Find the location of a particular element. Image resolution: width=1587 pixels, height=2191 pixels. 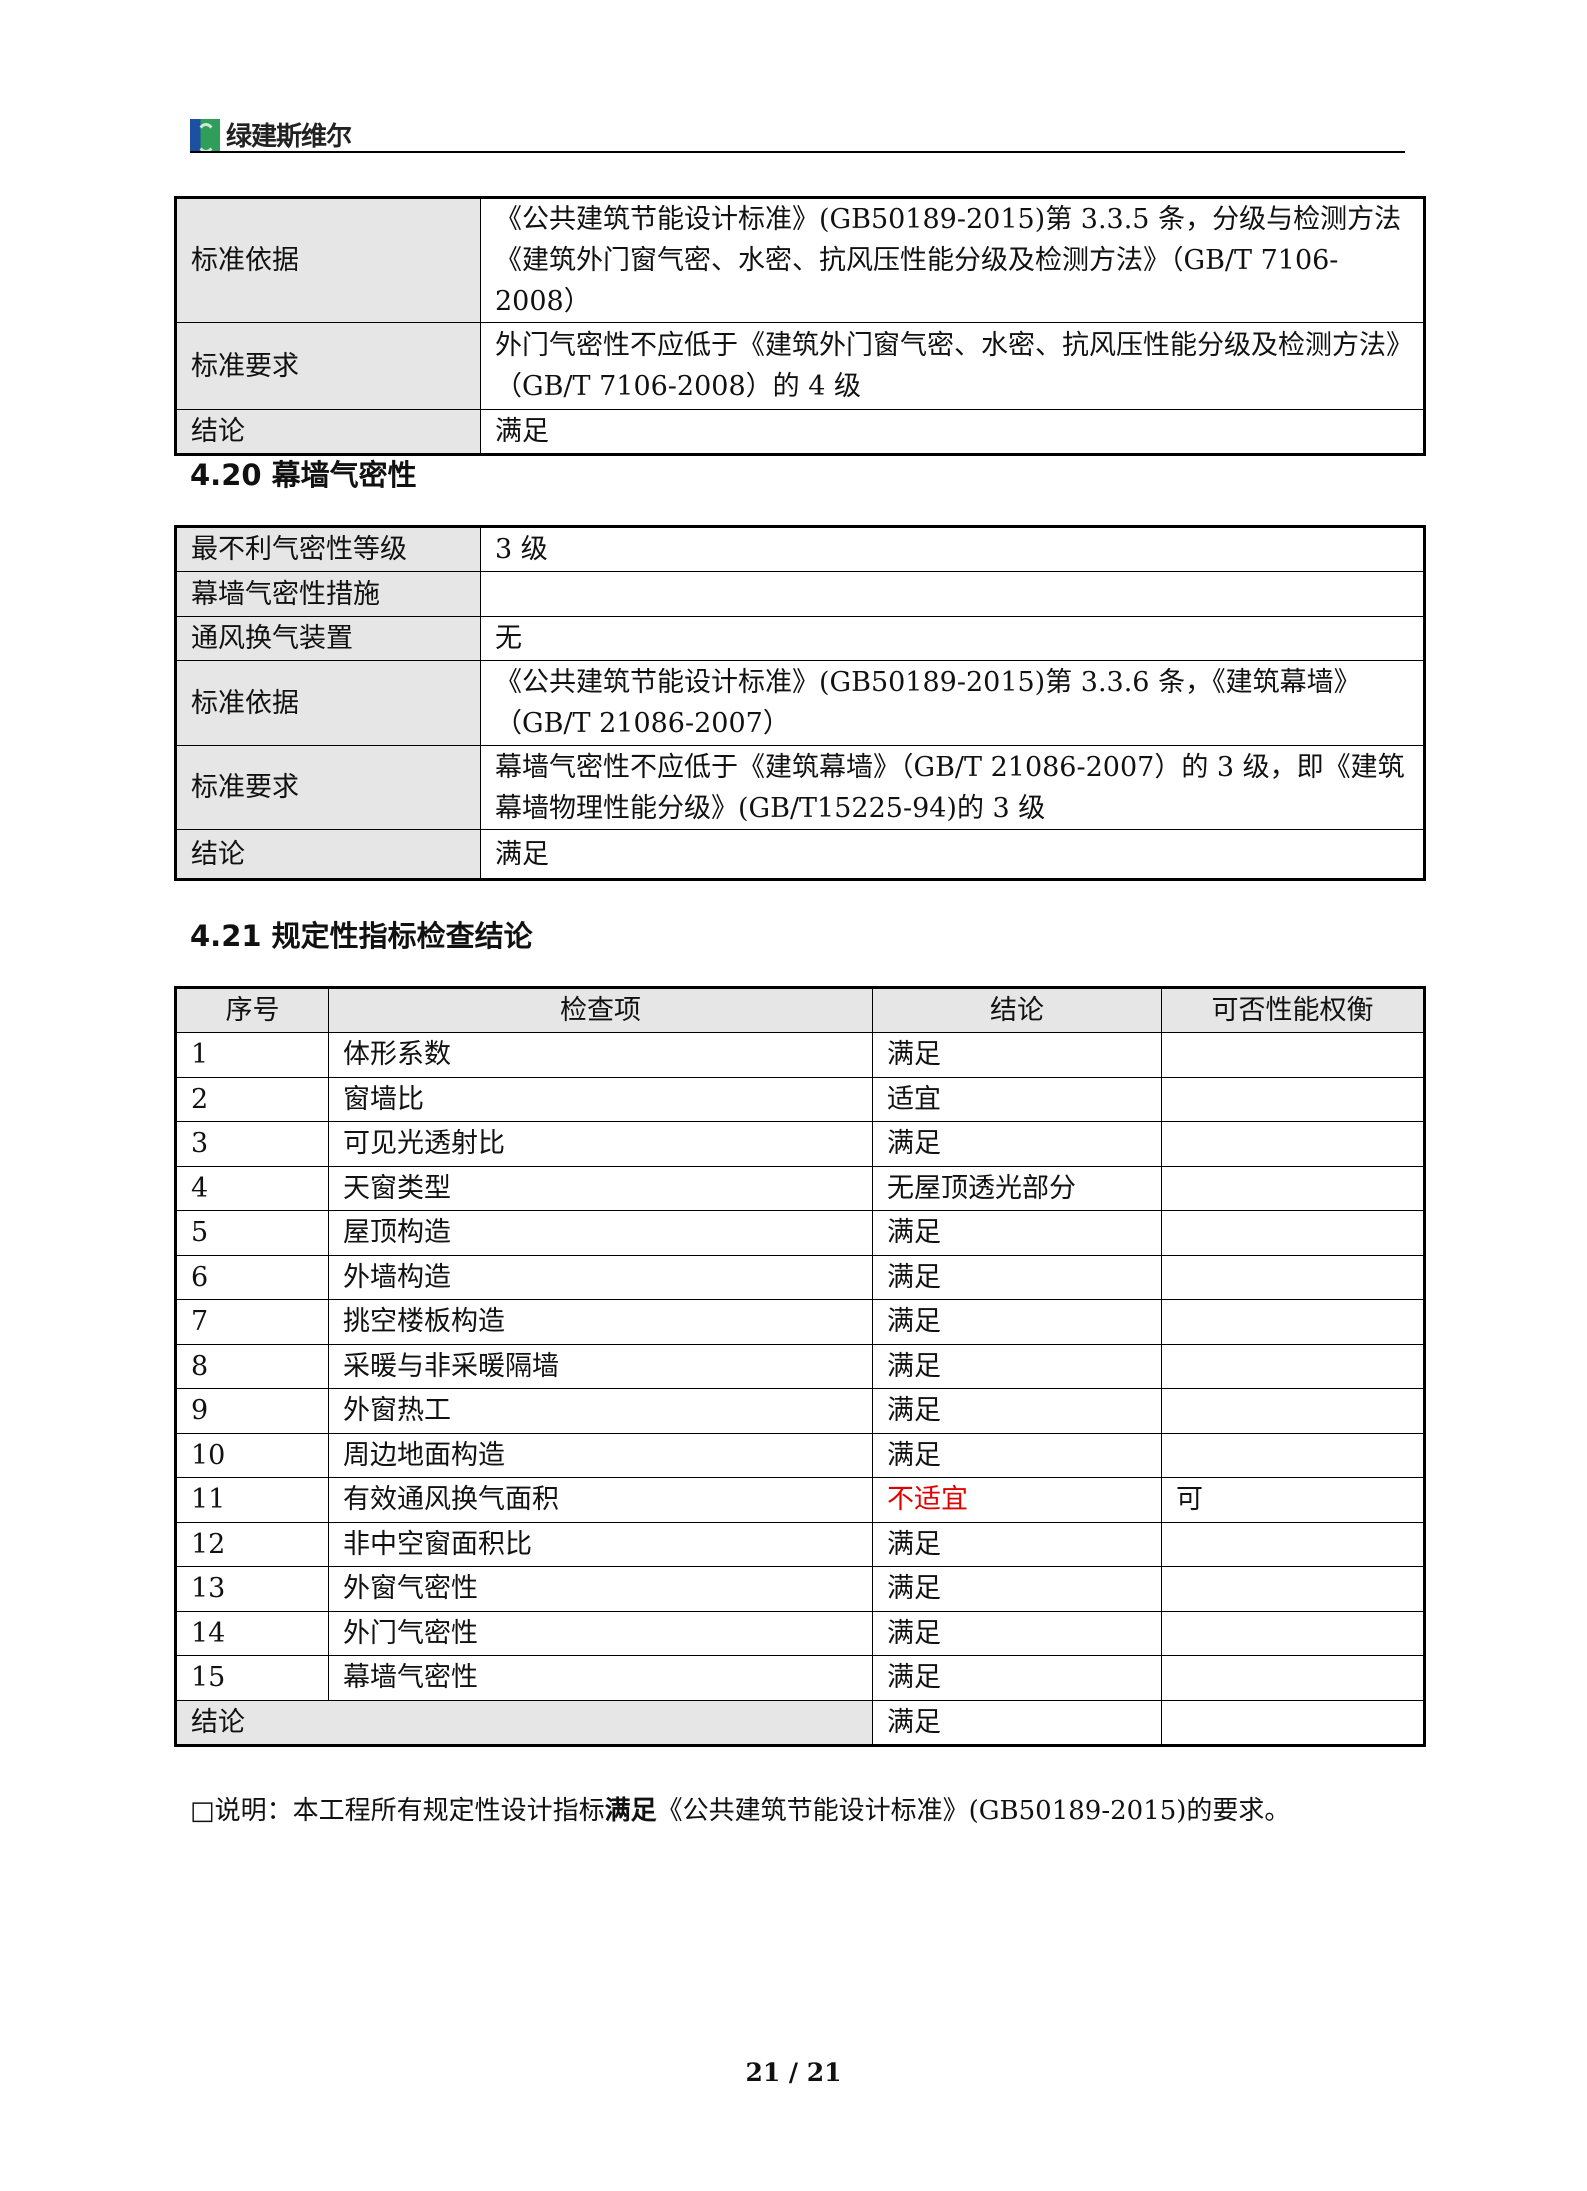

note-bold: 满足 is located at coordinates (630, 1811).